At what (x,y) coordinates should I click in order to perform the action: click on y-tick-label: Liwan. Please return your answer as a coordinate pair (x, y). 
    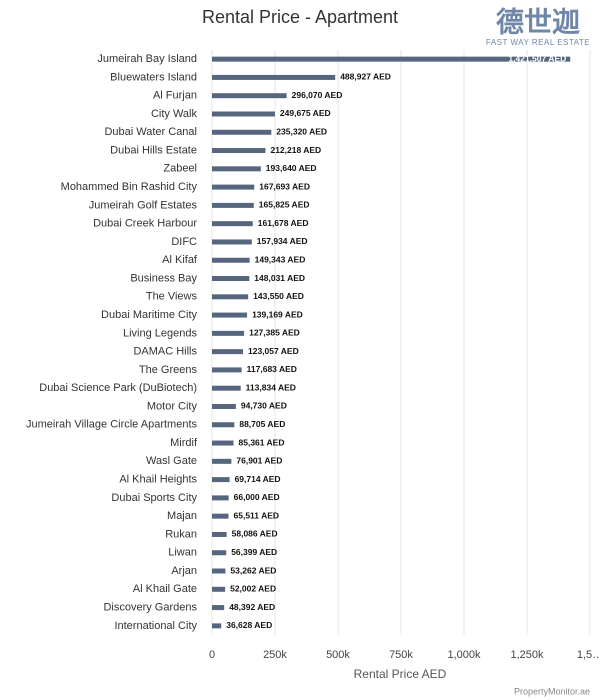
    Looking at the image, I should click on (182, 553).